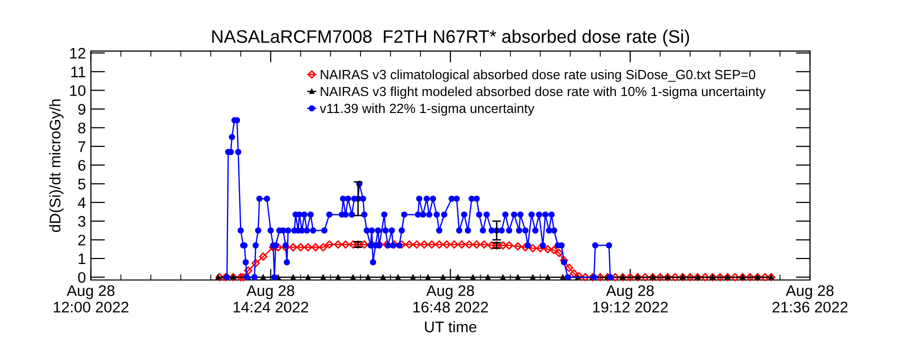 Image resolution: width=900 pixels, height=350 pixels. What do you see at coordinates (82, 184) in the screenshot?
I see `y-tick-label: 5` at bounding box center [82, 184].